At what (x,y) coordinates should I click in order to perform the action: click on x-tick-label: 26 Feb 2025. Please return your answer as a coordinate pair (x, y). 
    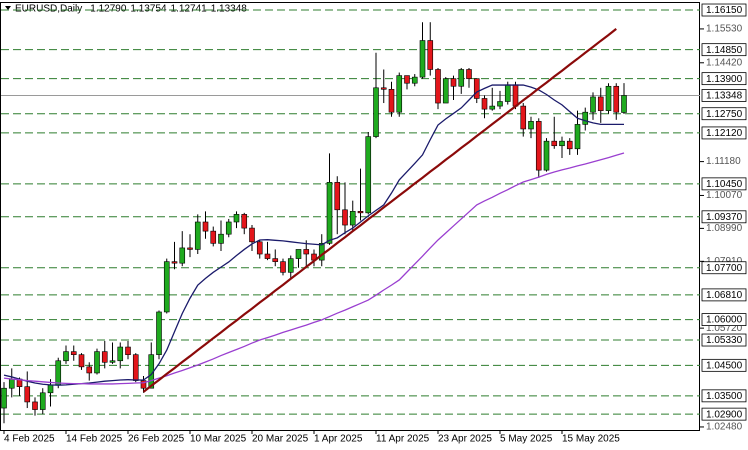
    Looking at the image, I should click on (156, 439).